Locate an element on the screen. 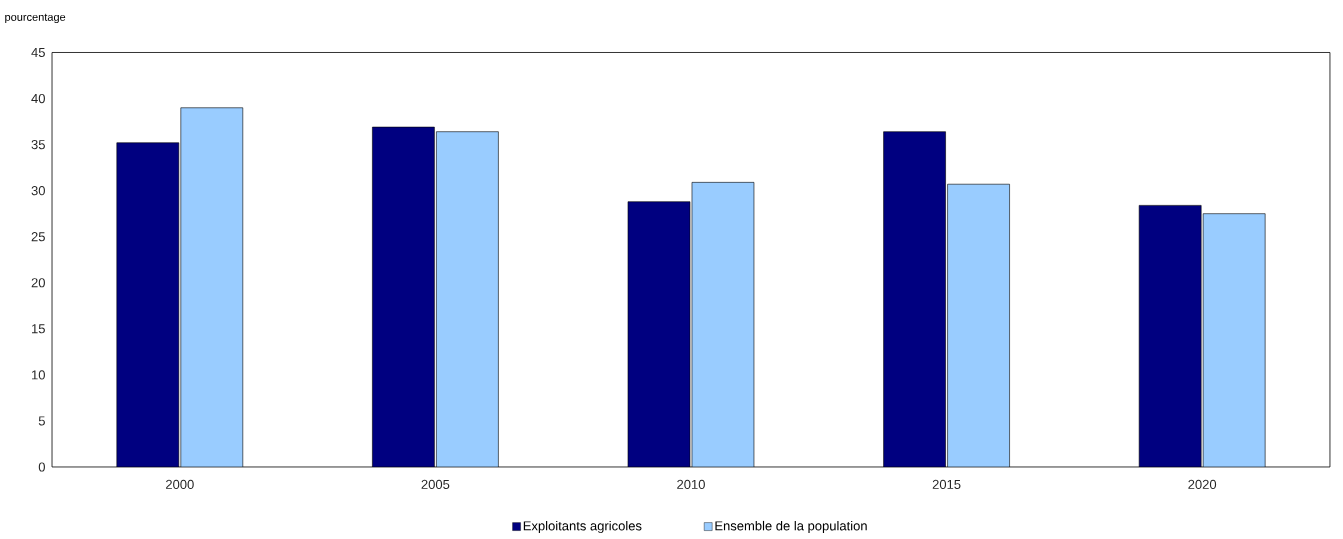 The height and width of the screenshot is (539, 1343). y-tick-label: 45 is located at coordinates (38, 52).